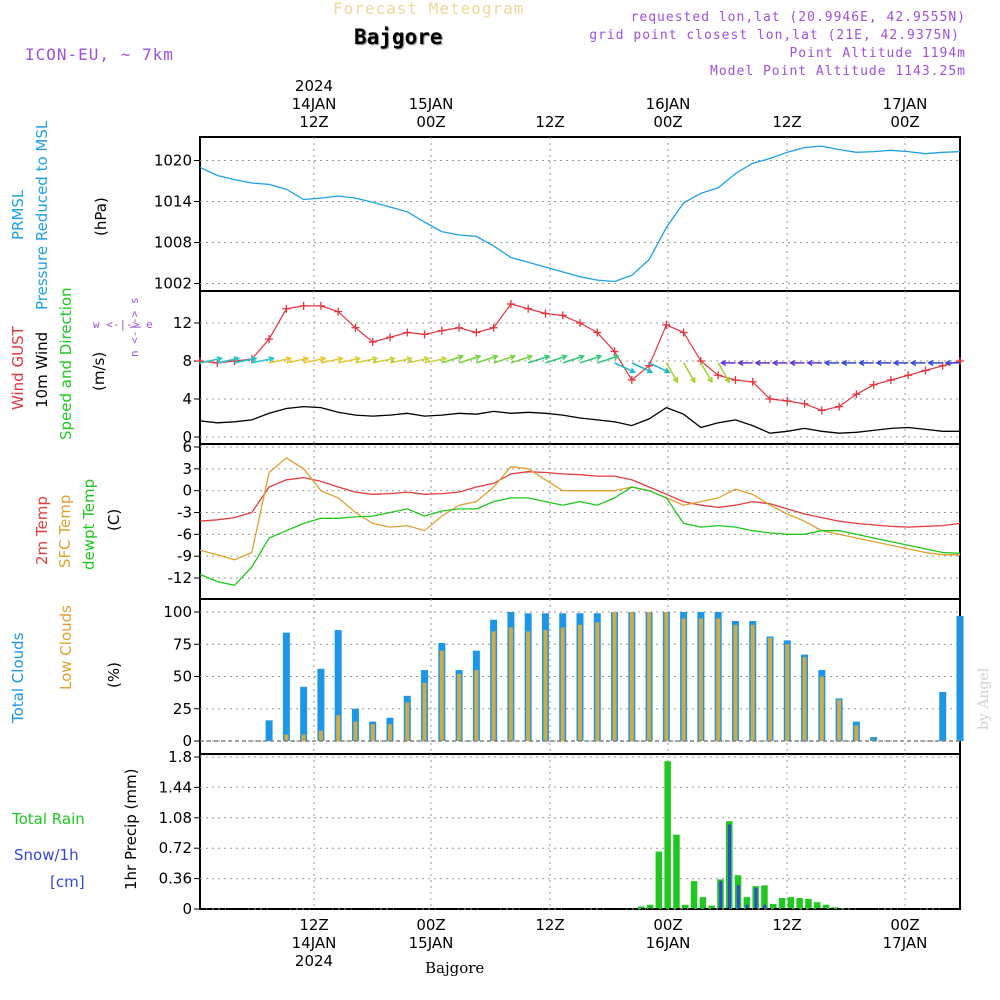  What do you see at coordinates (184, 556) in the screenshot?
I see `temperature-ytick-label: -9` at bounding box center [184, 556].